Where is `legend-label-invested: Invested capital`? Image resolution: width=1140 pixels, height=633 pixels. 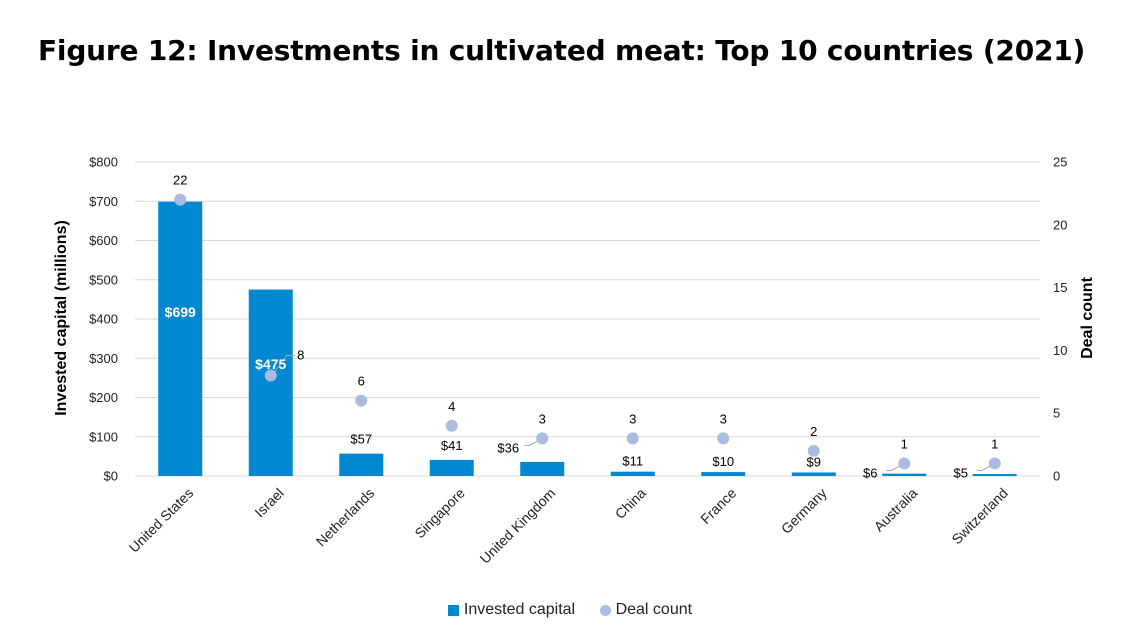 legend-label-invested: Invested capital is located at coordinates (519, 609).